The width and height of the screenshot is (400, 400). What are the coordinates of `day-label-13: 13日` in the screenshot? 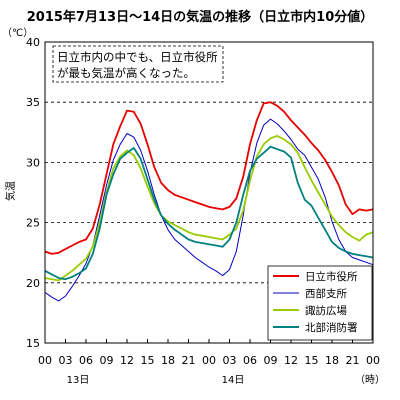 It's located at (78, 380).